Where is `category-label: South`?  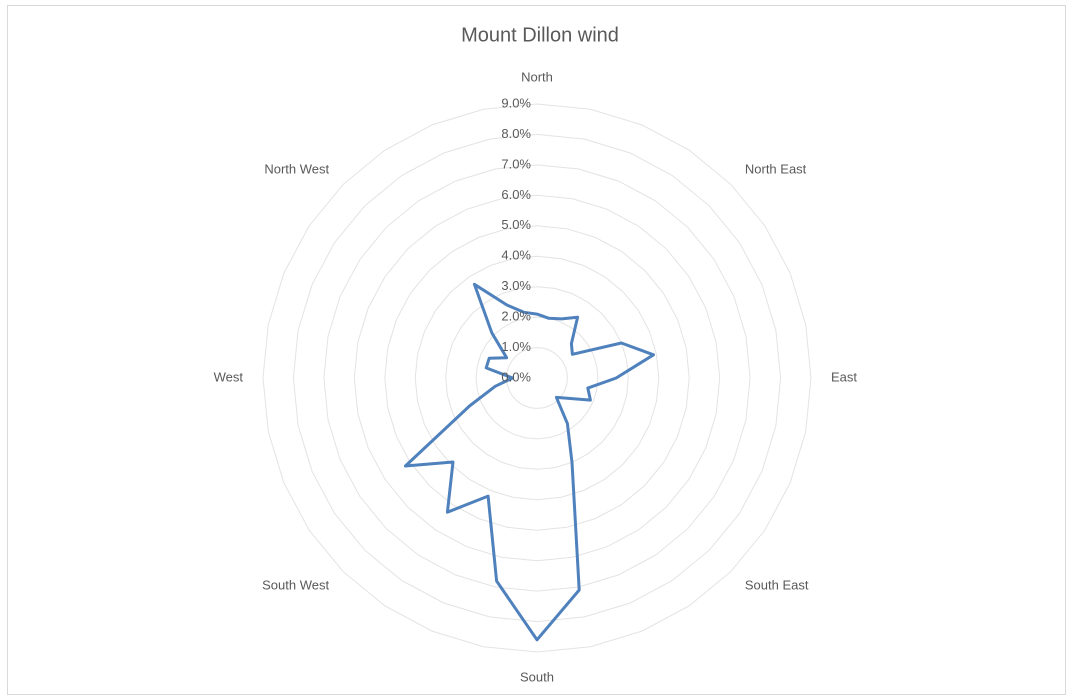
category-label: South is located at coordinates (537, 676).